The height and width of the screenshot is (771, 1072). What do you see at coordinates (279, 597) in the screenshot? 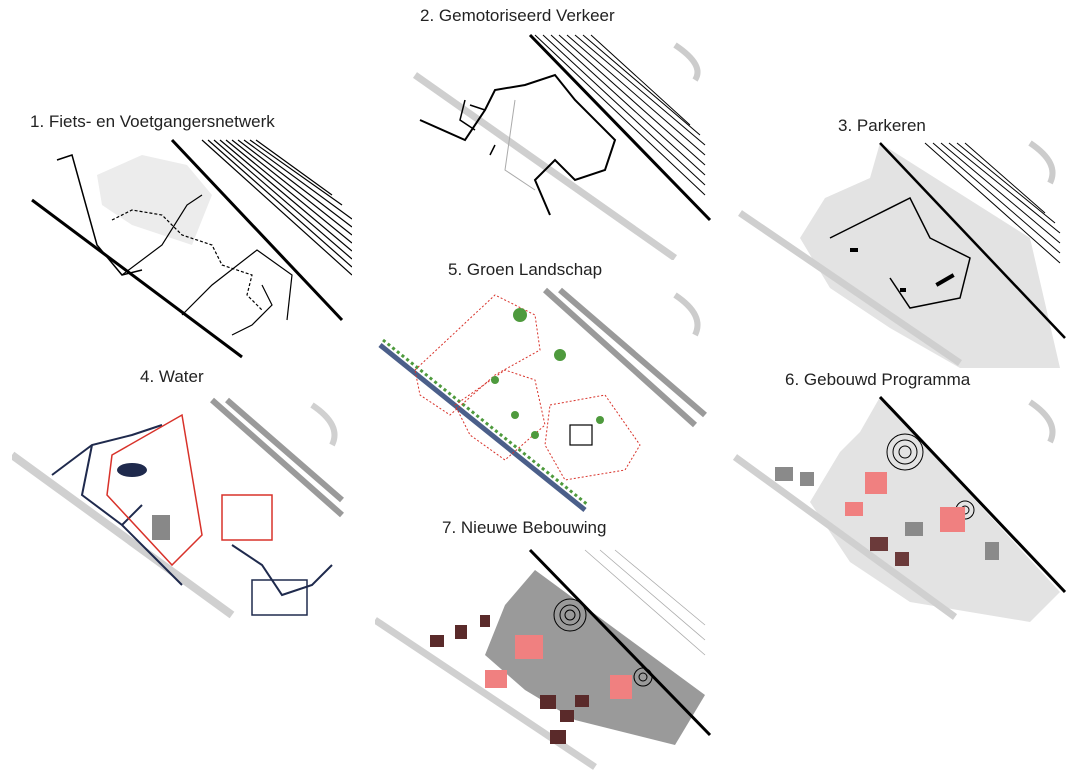
I see `water-basin` at bounding box center [279, 597].